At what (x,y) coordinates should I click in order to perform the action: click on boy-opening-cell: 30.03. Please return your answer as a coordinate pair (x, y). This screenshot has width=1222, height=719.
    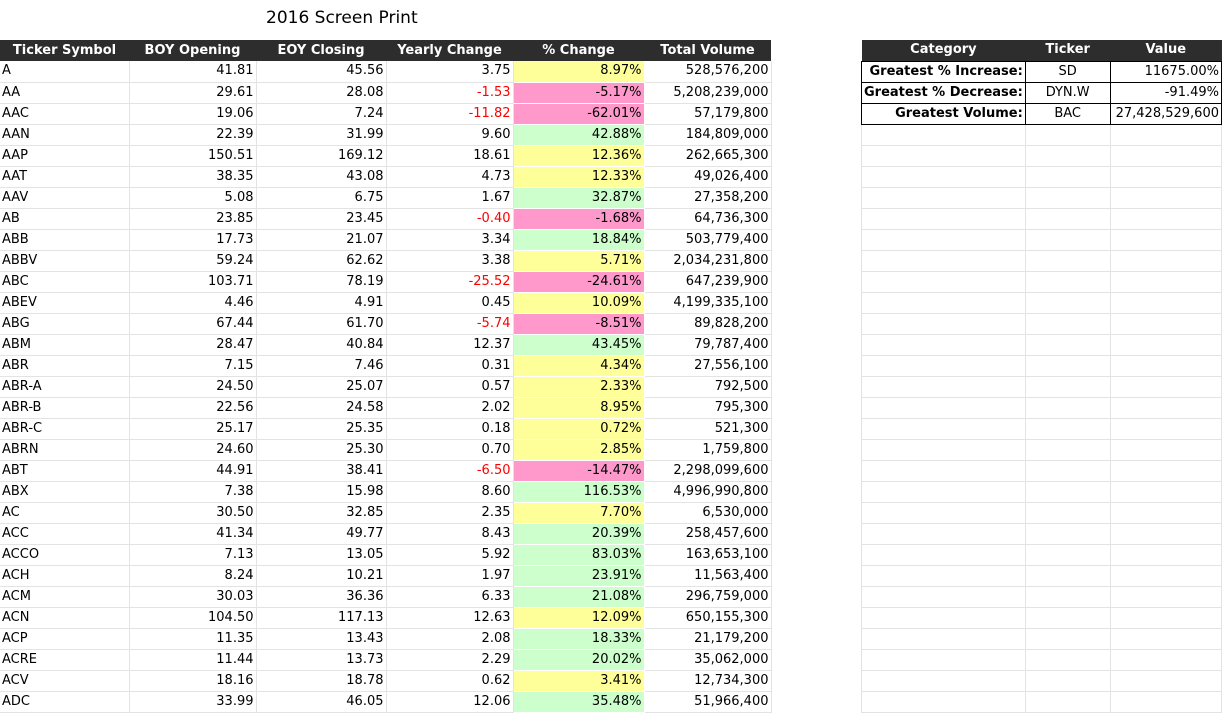
    Looking at the image, I should click on (193, 597).